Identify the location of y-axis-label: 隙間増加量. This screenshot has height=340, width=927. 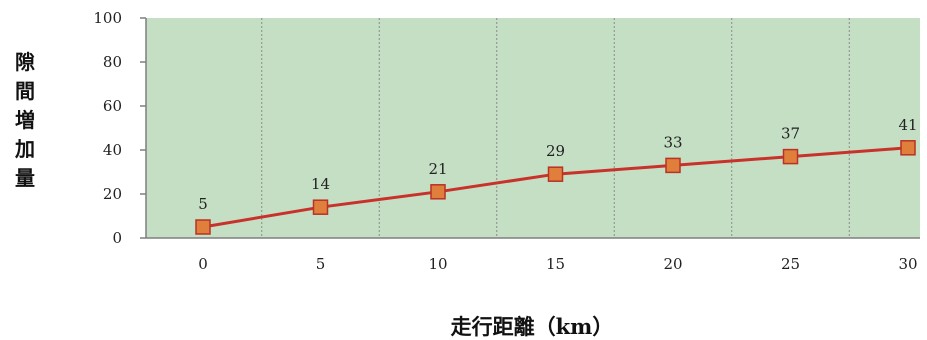
(24, 120).